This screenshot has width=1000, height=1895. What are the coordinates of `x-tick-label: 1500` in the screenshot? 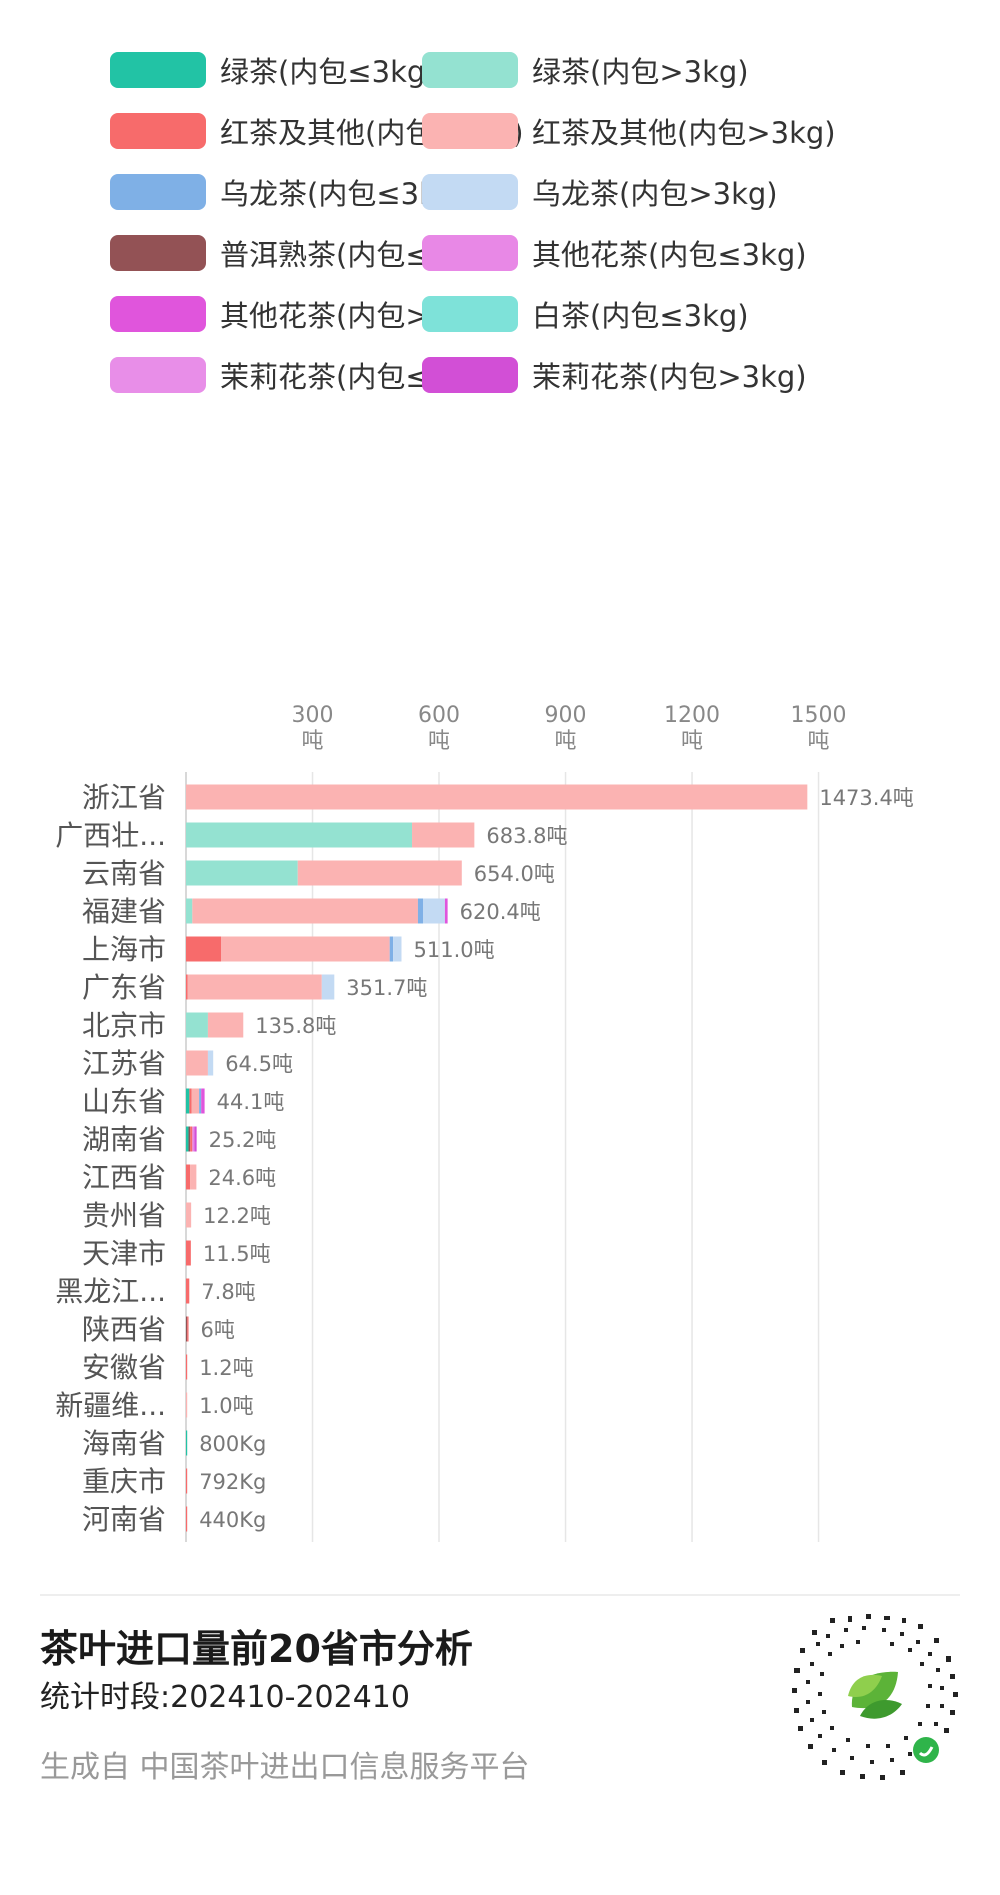 It's located at (819, 715).